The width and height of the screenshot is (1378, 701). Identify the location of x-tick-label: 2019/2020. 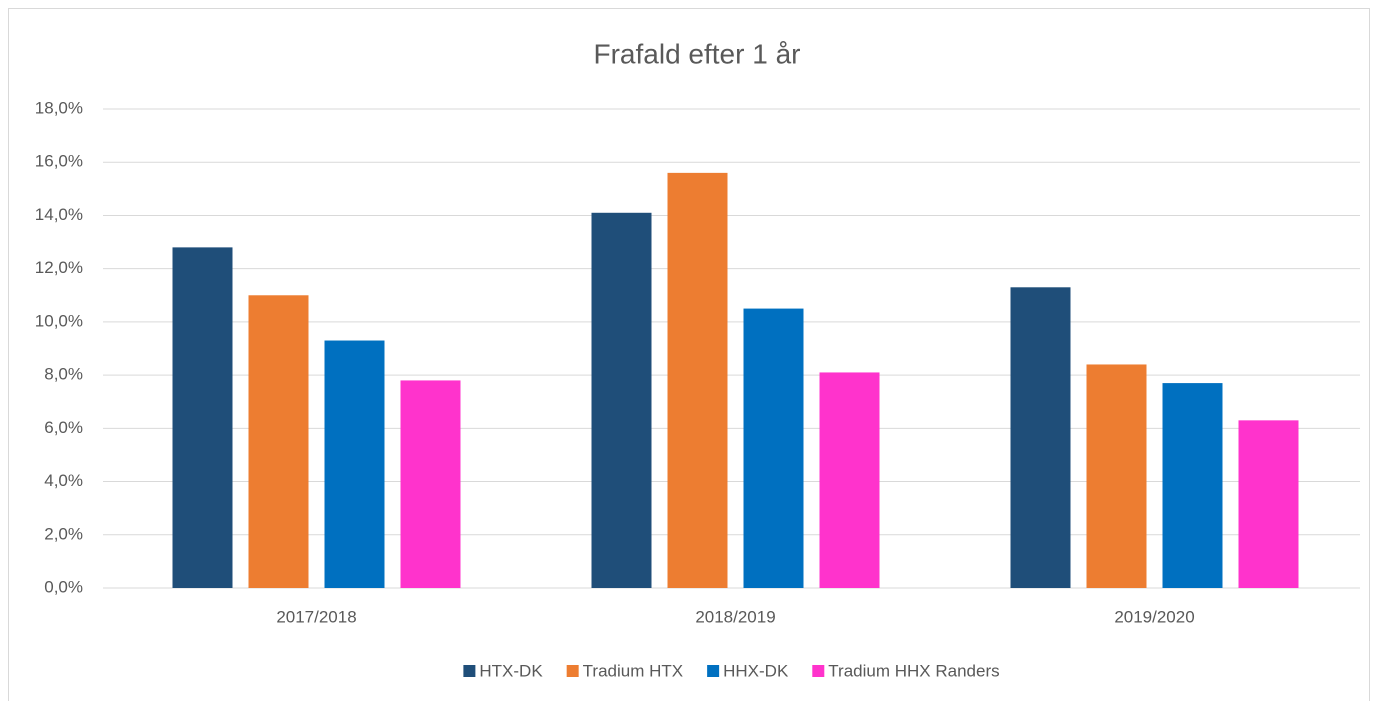
(1154, 616).